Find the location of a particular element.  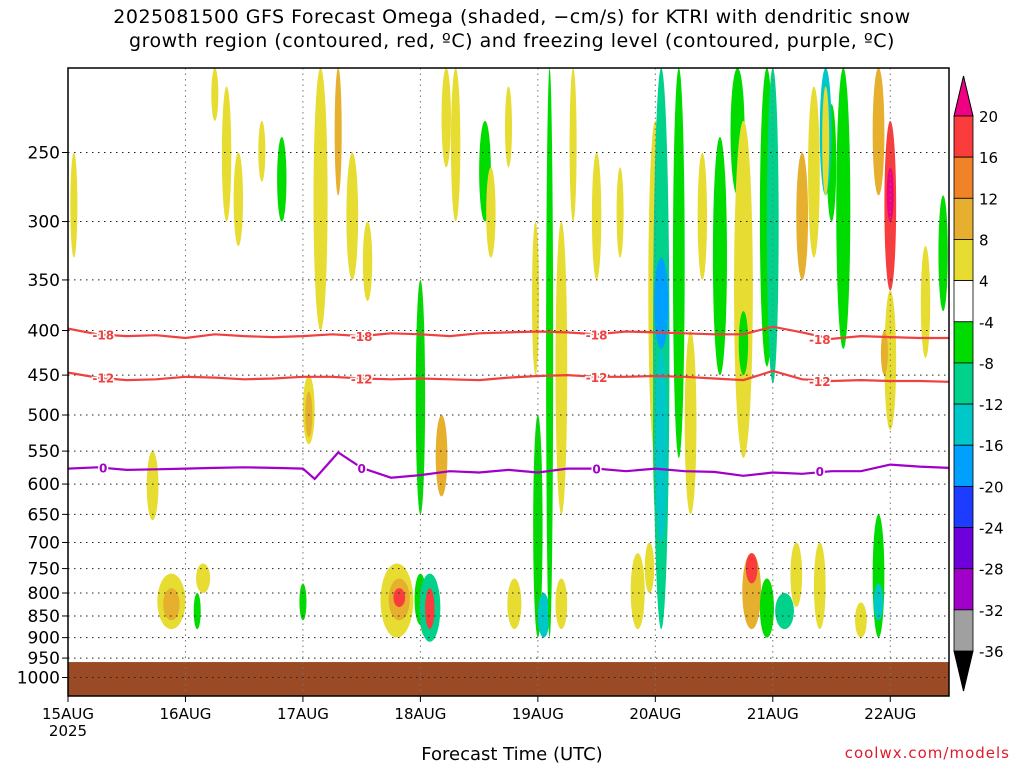

y-tick-label-400: 400 is located at coordinates (44, 332).